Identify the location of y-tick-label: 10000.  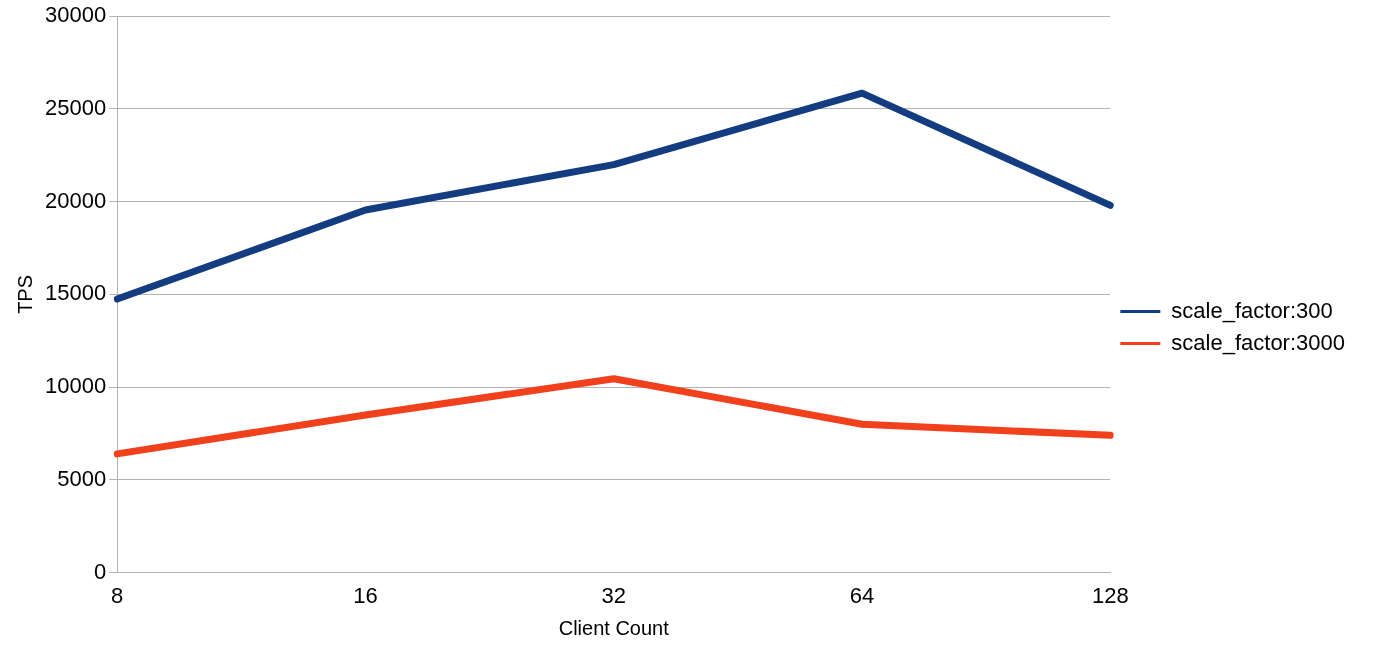
(75, 386).